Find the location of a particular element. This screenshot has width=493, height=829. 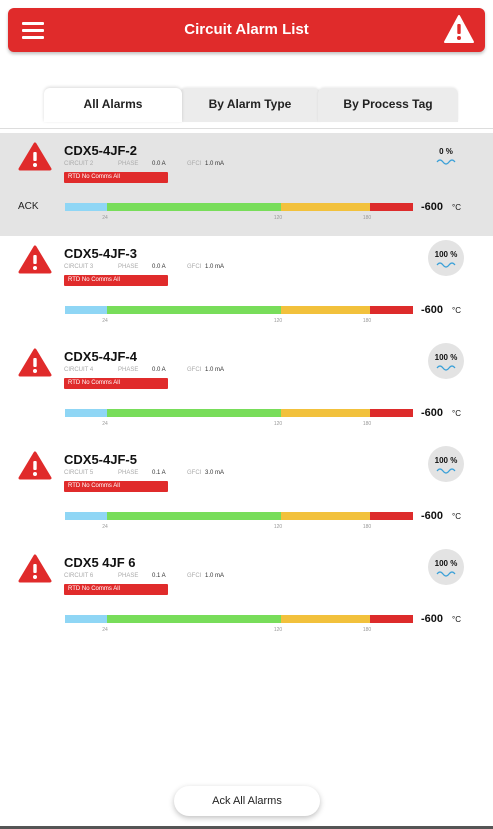

ack-label: ACK is located at coordinates (28, 206).